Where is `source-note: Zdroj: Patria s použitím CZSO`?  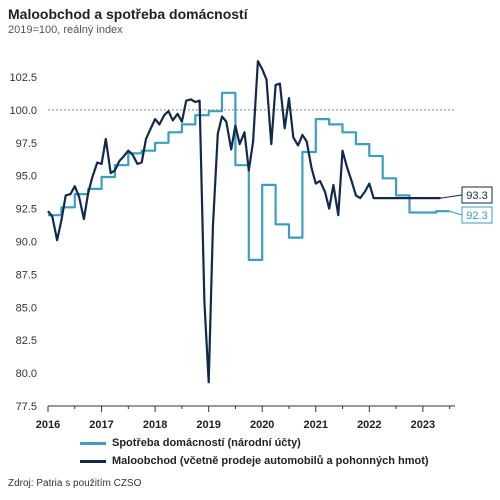 source-note: Zdroj: Patria s použitím CZSO is located at coordinates (75, 483).